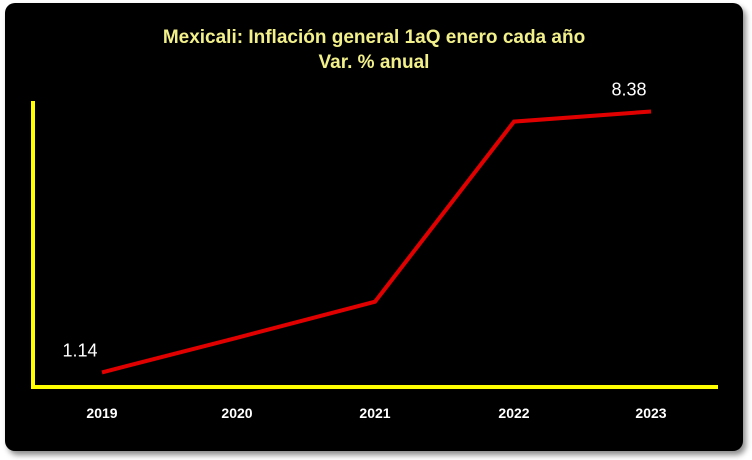 This screenshot has width=752, height=460. I want to click on x-tick-labels: 2019 2020 2021 2022 2023, so click(376, 413).